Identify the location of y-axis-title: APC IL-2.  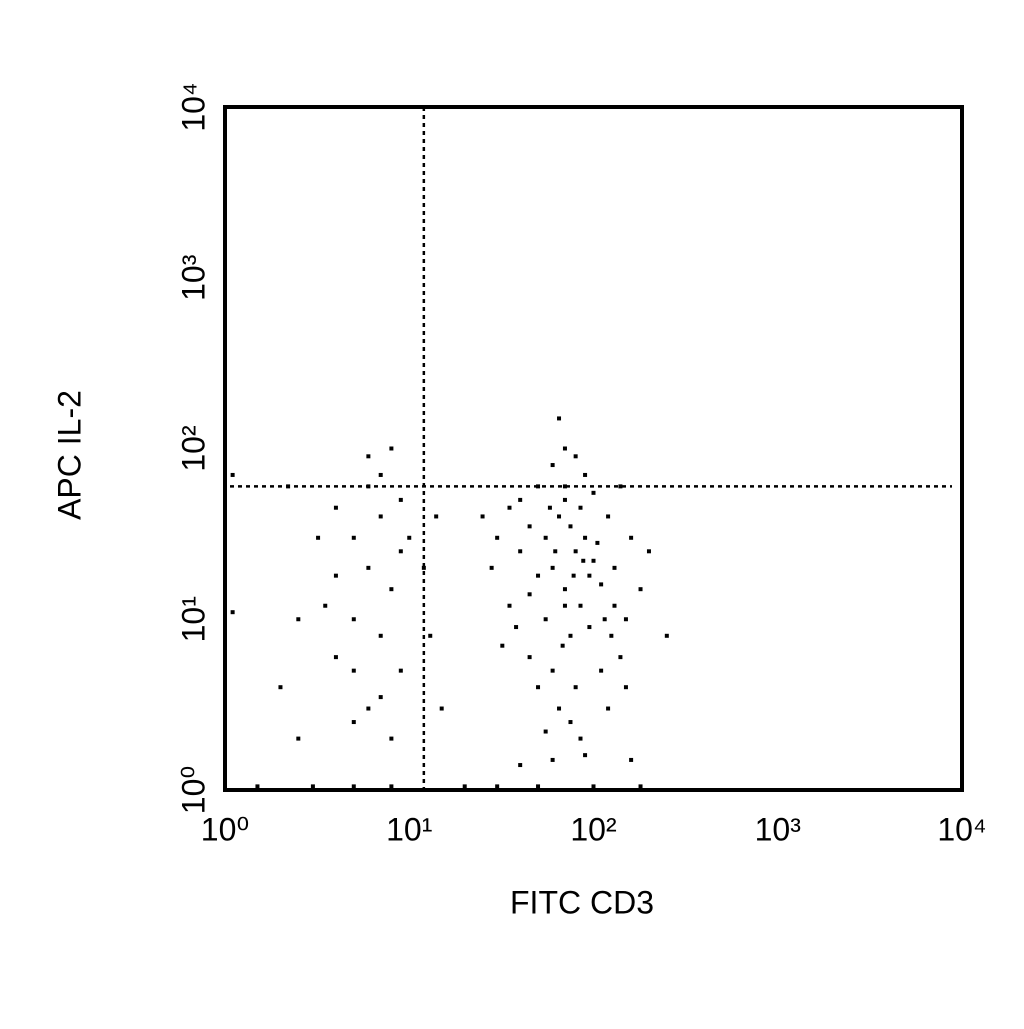
(69, 455).